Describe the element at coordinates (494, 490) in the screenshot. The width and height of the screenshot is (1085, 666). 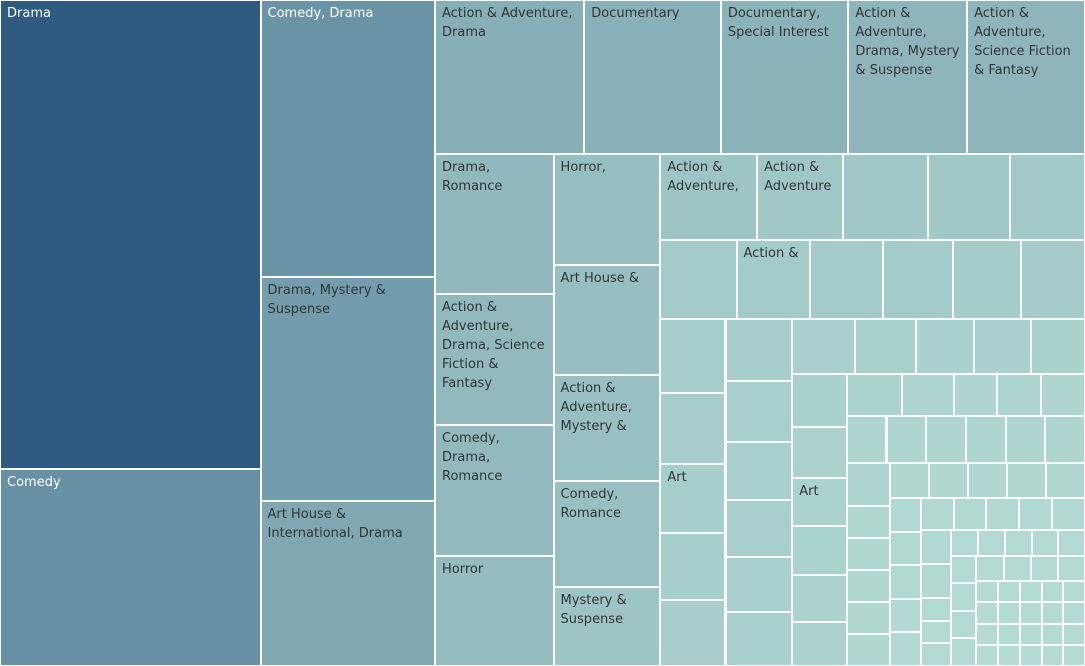
I see `tile: Comedy, Drama, Romance` at that location.